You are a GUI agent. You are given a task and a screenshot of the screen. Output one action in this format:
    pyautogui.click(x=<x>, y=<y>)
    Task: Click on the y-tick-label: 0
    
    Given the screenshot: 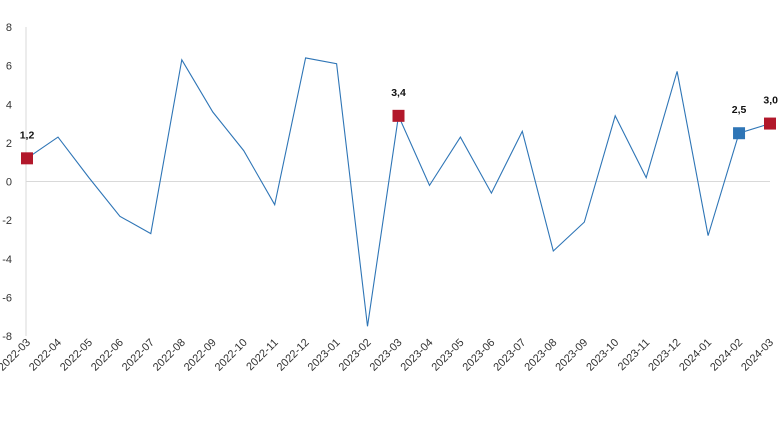 What is the action you would take?
    pyautogui.click(x=9, y=183)
    